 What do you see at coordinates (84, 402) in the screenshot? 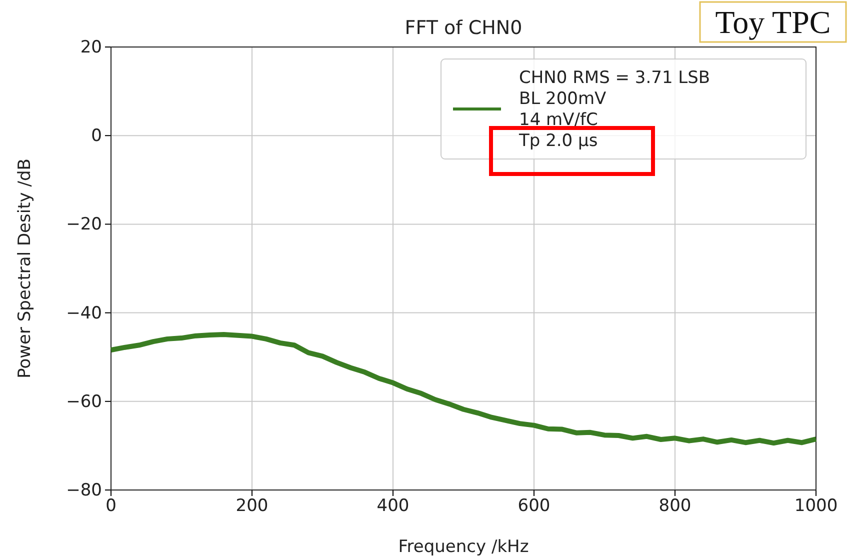
I see `y-tick-label: −60` at bounding box center [84, 402].